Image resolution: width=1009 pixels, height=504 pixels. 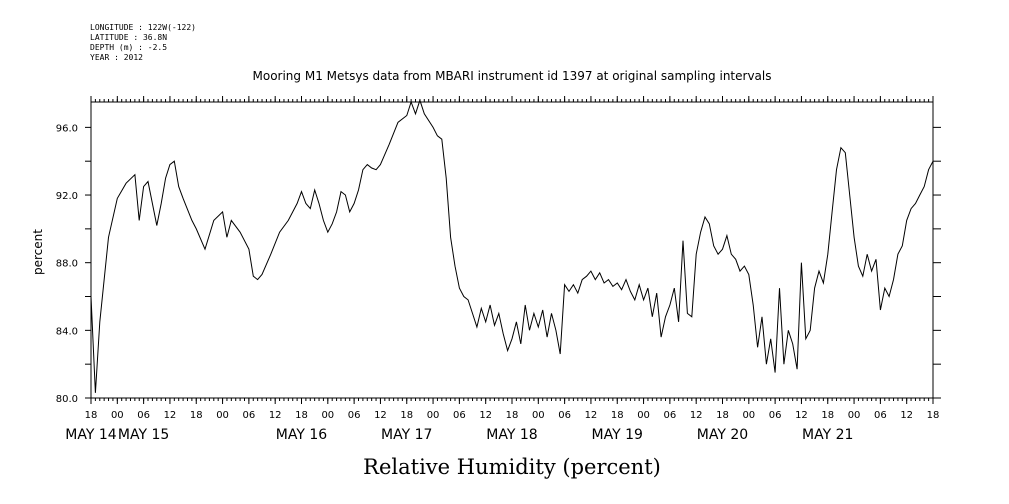 I want to click on y-tick-label: 88.0, so click(x=67, y=264).